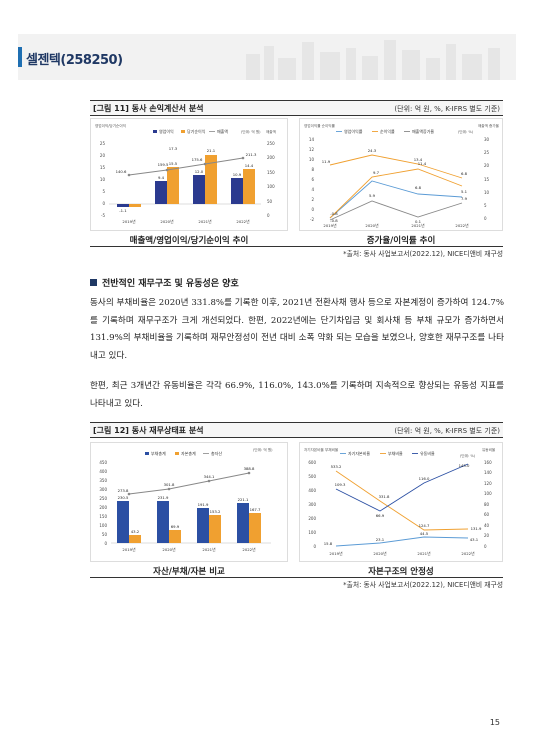 The image size is (534, 746). What do you see at coordinates (296, 577) in the screenshot?
I see `figure12-bottom-rule` at bounding box center [296, 577].